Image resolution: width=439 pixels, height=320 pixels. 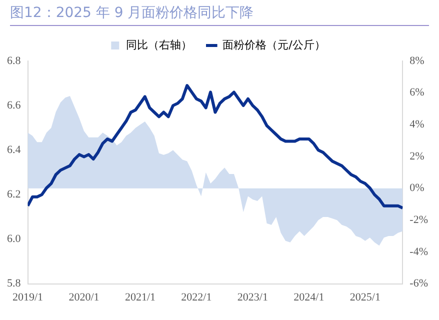 What do you see at coordinates (14, 150) in the screenshot?
I see `y-tick-label: 6.4` at bounding box center [14, 150].